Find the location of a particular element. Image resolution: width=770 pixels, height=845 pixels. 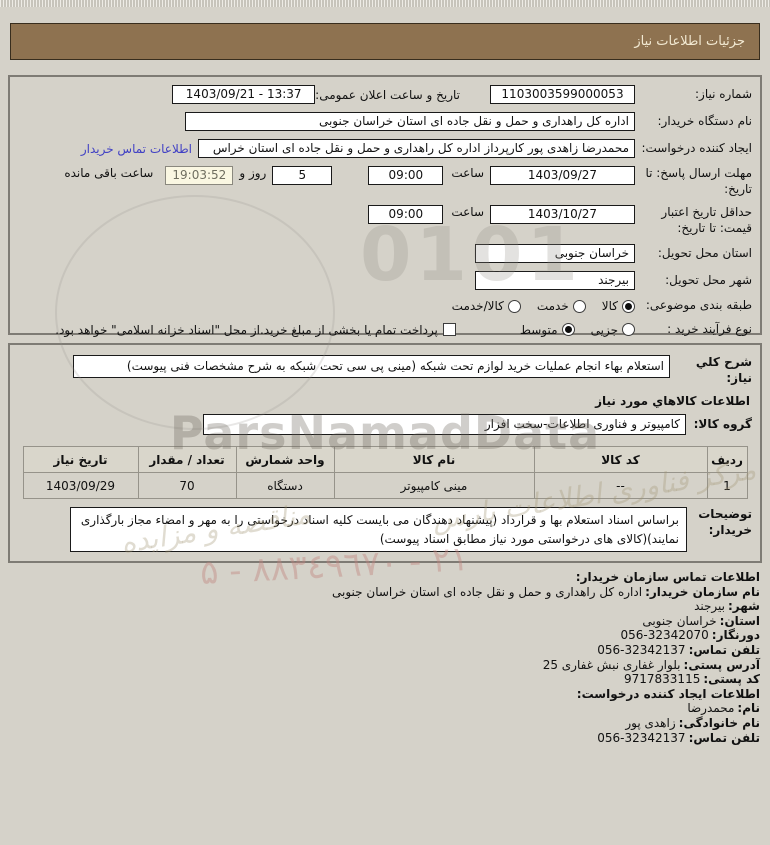

radio-option-goods-service: کالا/خدمت is located at coordinates (486, 306).